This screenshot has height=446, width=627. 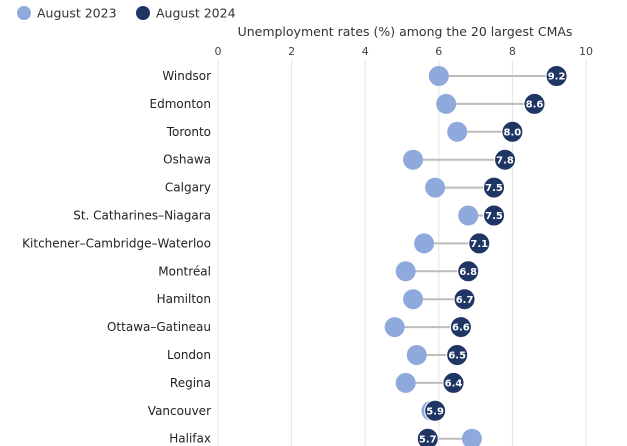 I want to click on x-tick-label: 8, so click(x=512, y=51).